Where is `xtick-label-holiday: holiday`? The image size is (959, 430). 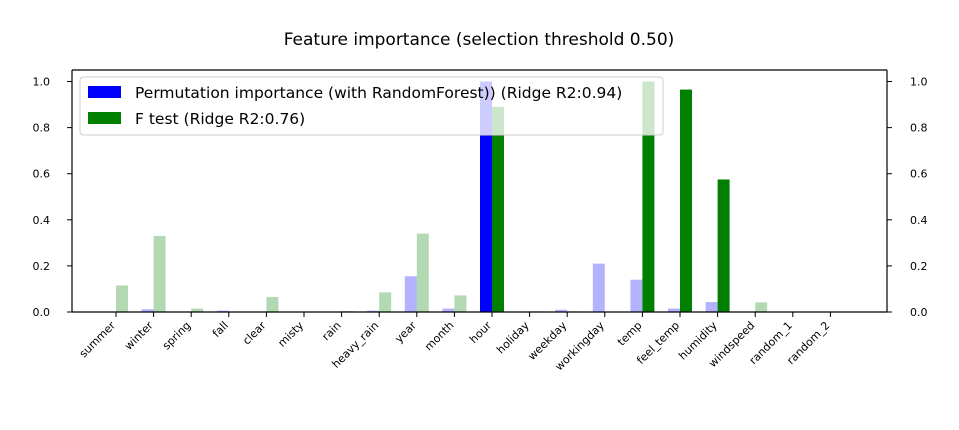 xtick-label-holiday: holiday is located at coordinates (513, 338).